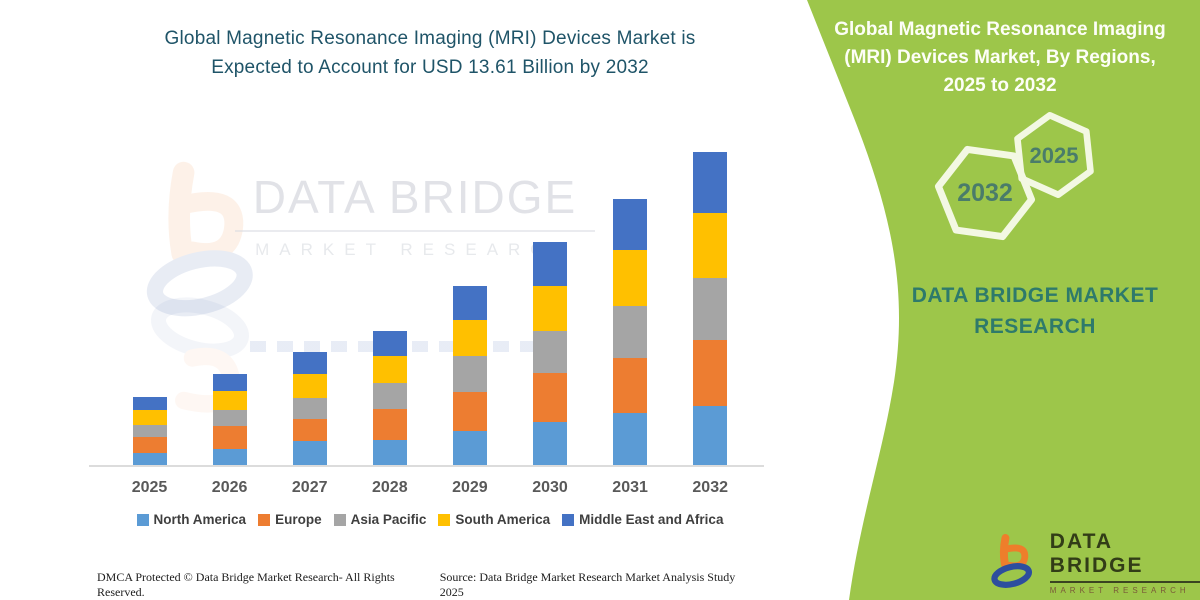 This screenshot has height=600, width=1200. What do you see at coordinates (1035, 311) in the screenshot?
I see `brand-text: DATA BRIDGE MARKET RESEARCH` at bounding box center [1035, 311].